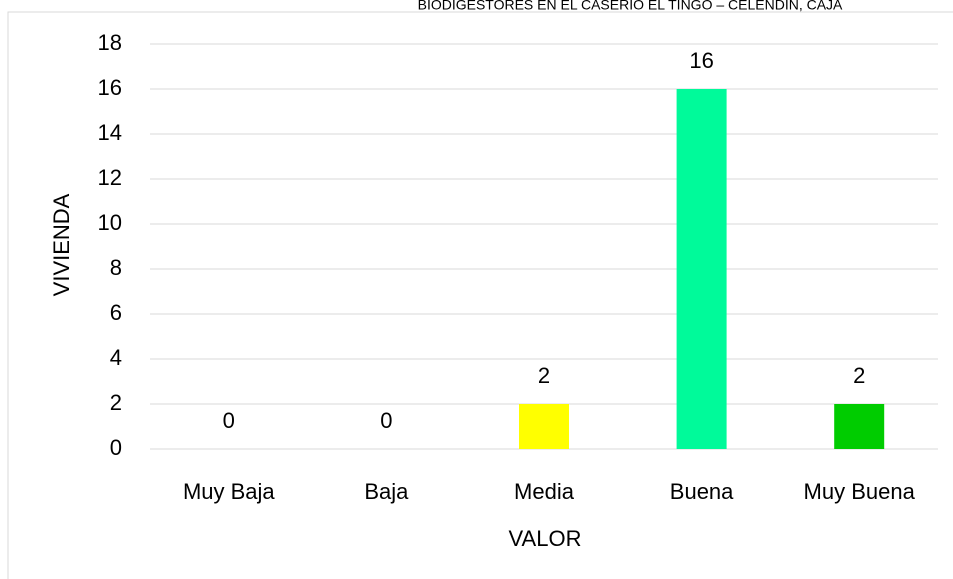 This screenshot has width=953, height=579. What do you see at coordinates (116, 402) in the screenshot?
I see `y-tick-label: 2` at bounding box center [116, 402].